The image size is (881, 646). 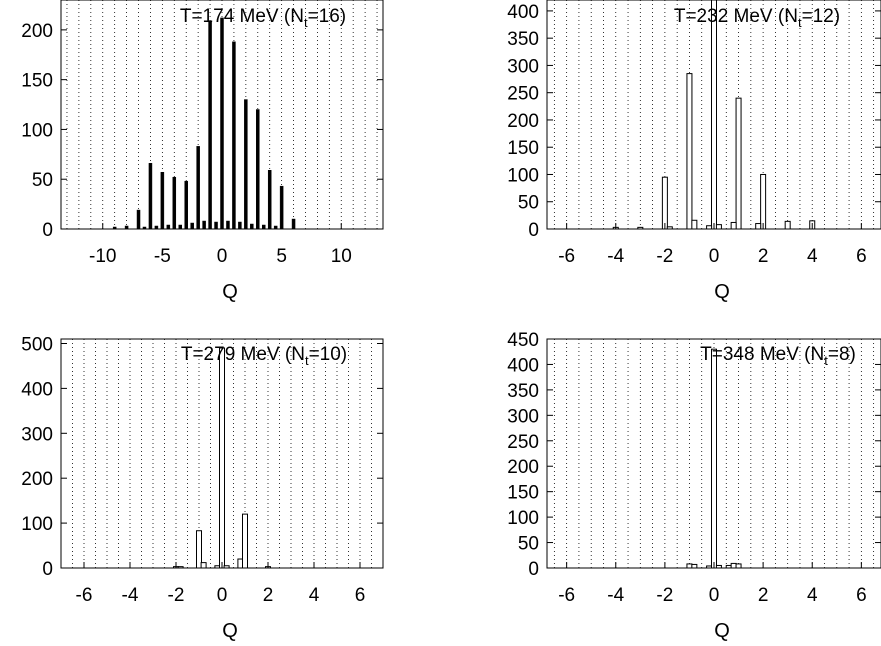 What do you see at coordinates (162, 256) in the screenshot?
I see `x-tick-label: -5` at bounding box center [162, 256].